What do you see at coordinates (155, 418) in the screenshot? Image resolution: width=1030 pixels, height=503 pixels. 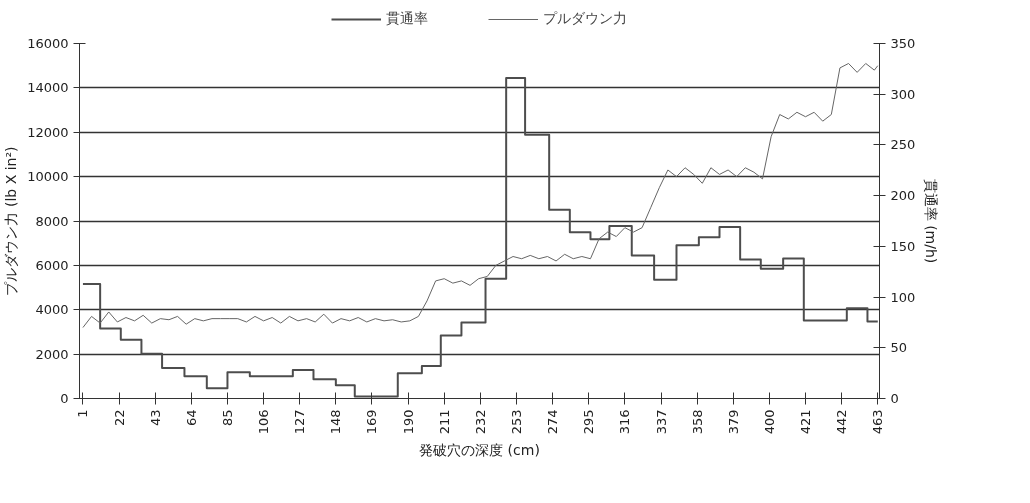 I see `x-tick-label: 43` at bounding box center [155, 418].